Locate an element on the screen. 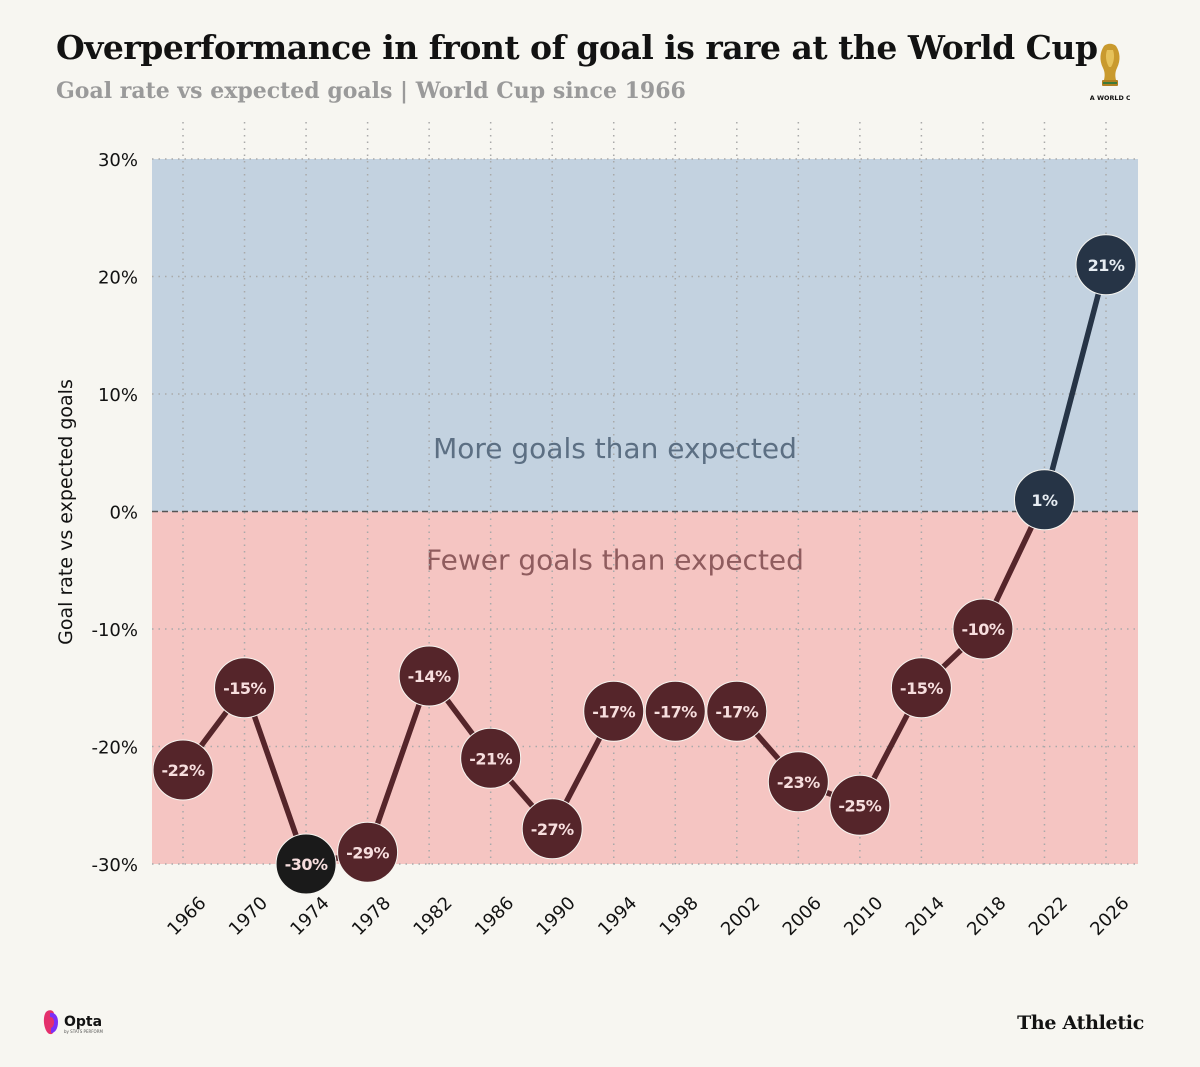 The width and height of the screenshot is (1200, 1067). x-tick-label: 1994 is located at coordinates (617, 916).